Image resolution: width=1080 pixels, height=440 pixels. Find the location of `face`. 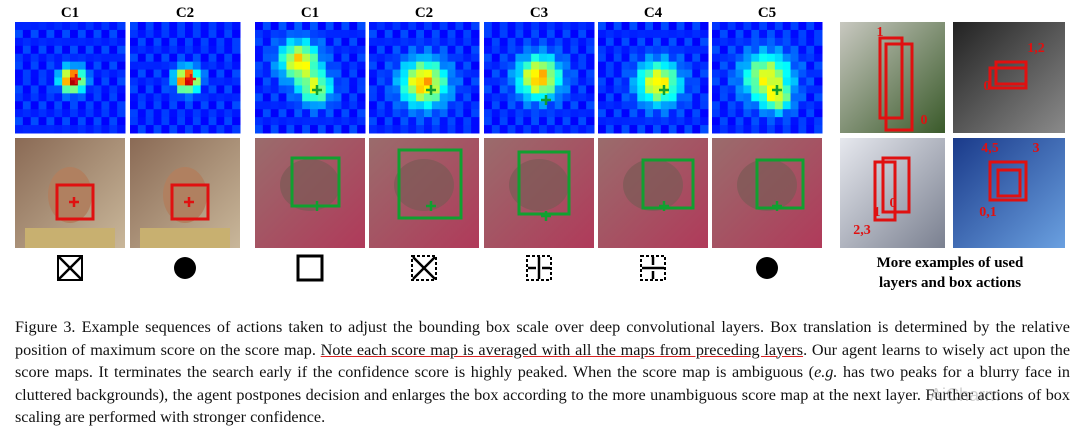

face is located at coordinates (185, 195).